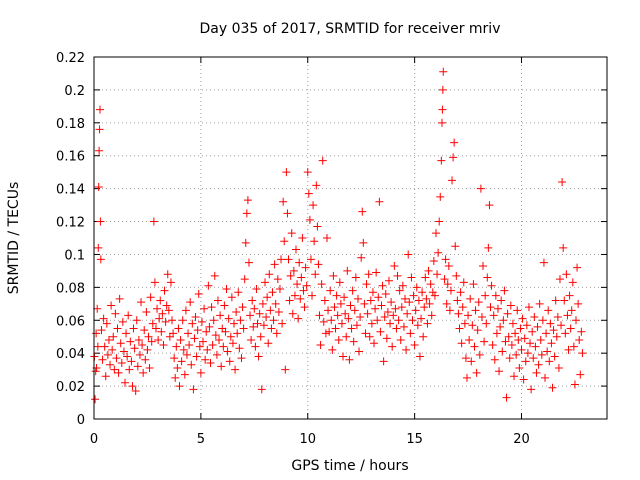 The image size is (640, 480). What do you see at coordinates (201, 439) in the screenshot?
I see `x-tick-label: 5` at bounding box center [201, 439].